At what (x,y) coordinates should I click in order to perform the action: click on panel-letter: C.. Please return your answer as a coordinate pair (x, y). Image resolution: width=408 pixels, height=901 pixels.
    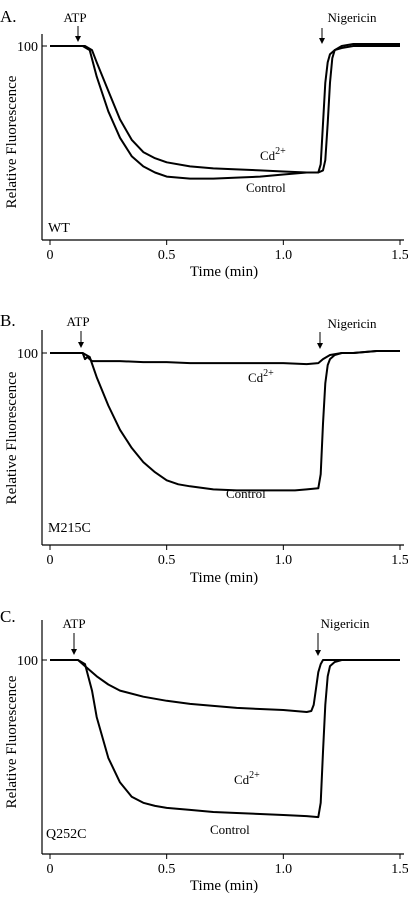
    Looking at the image, I should click on (8, 616).